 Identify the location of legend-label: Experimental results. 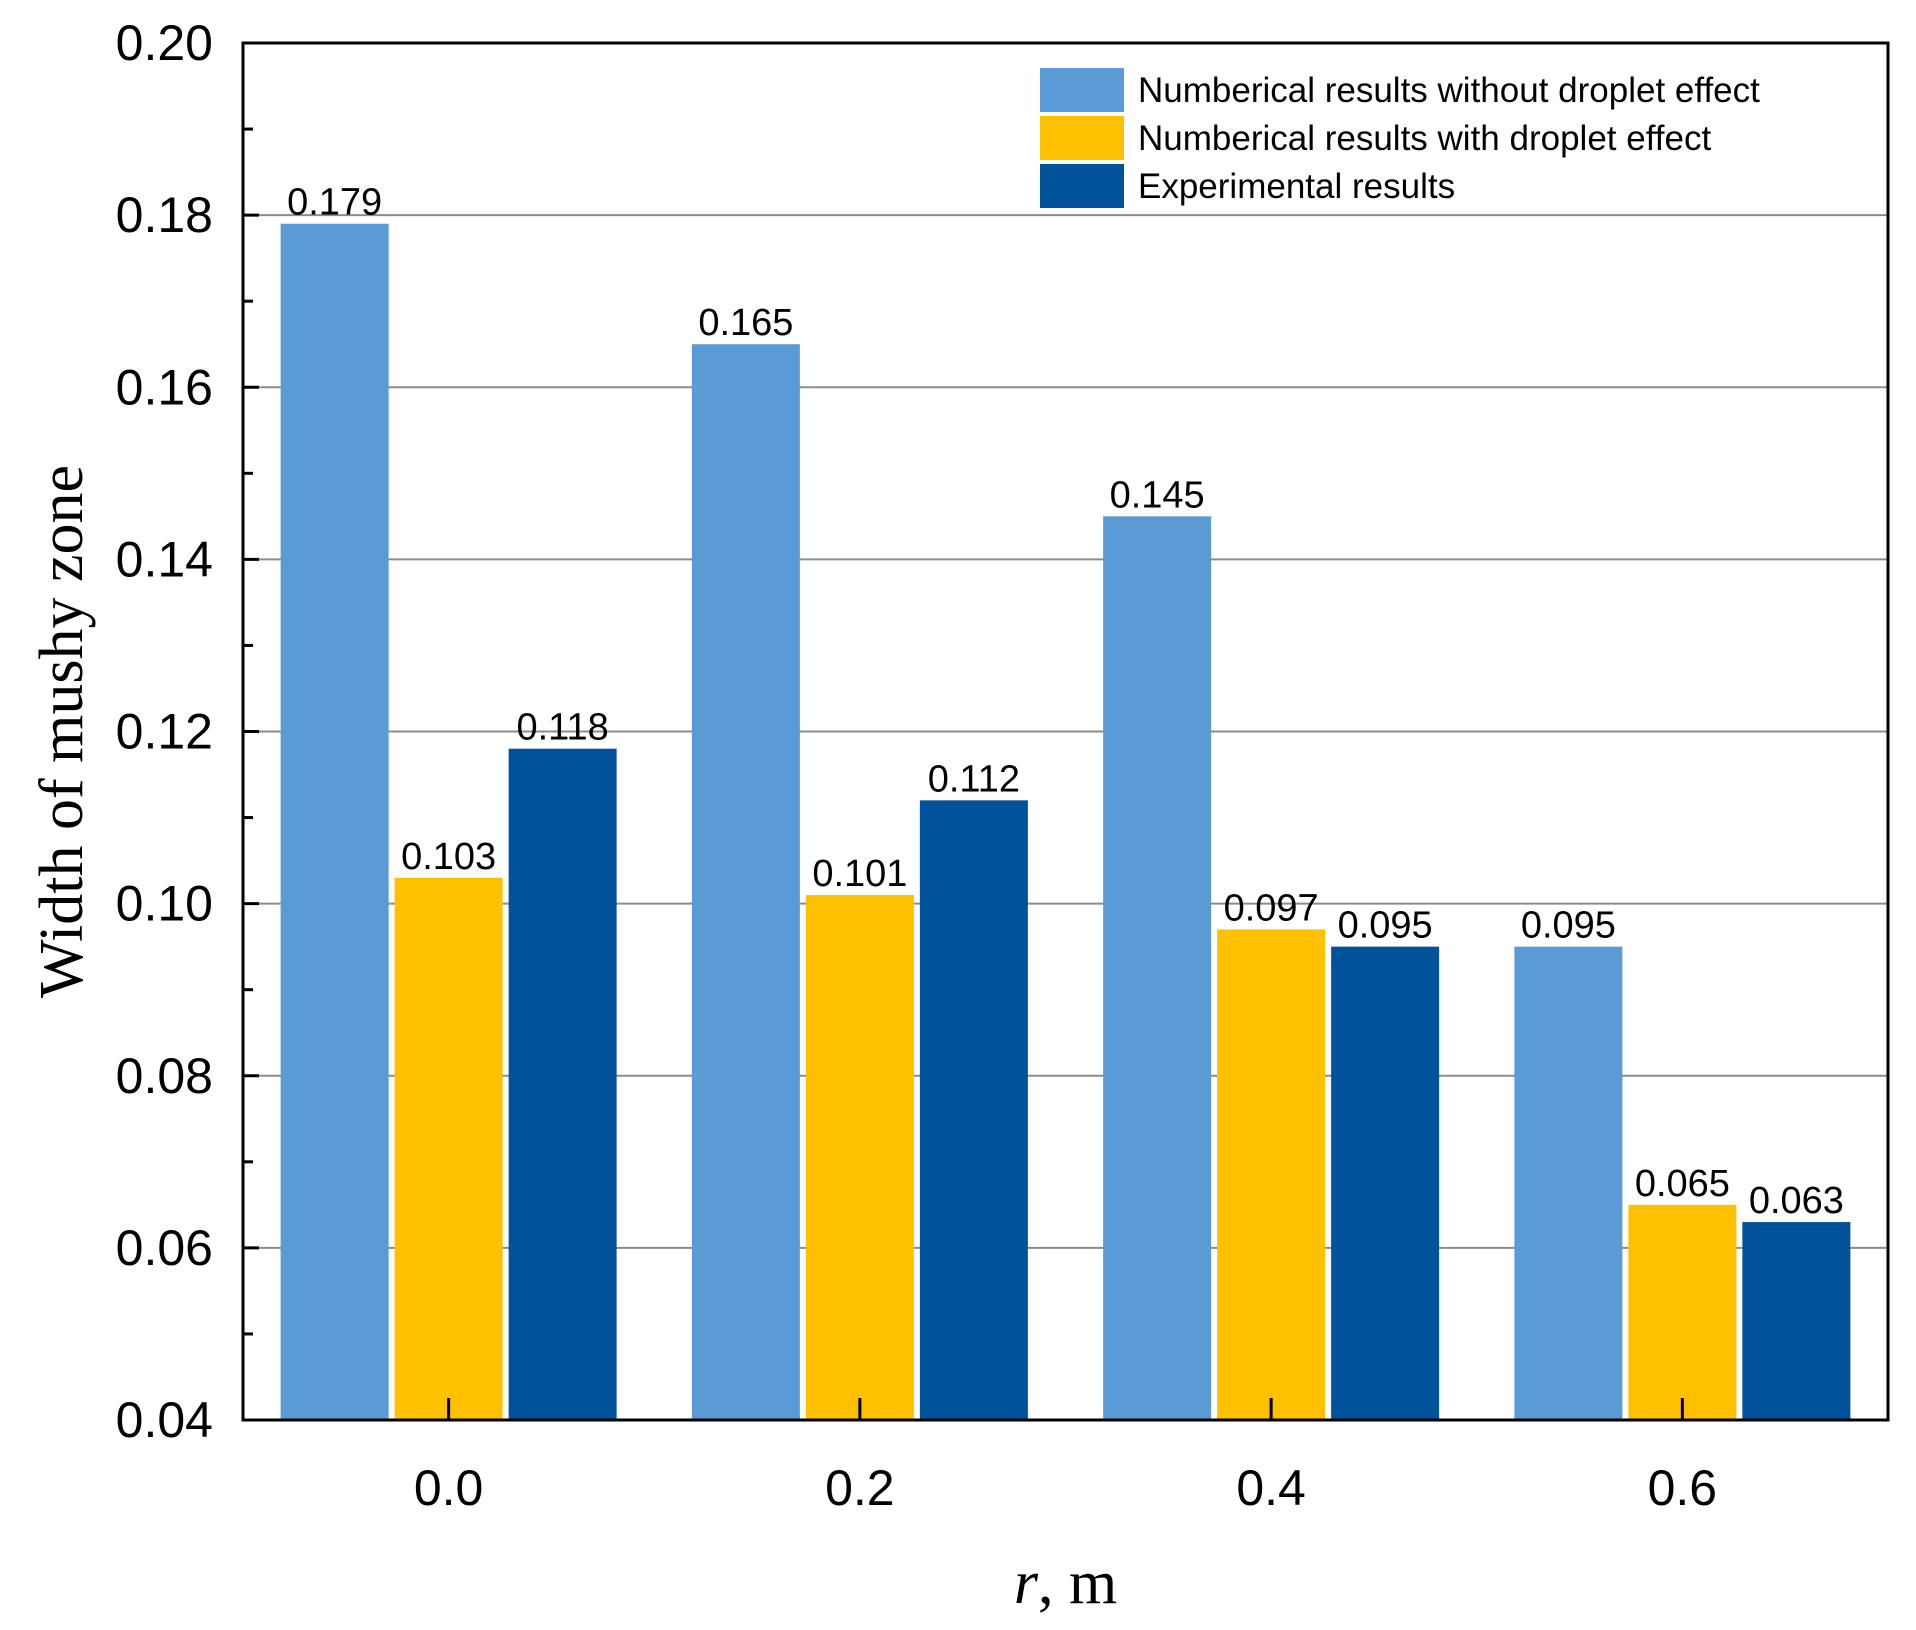
(1296, 186).